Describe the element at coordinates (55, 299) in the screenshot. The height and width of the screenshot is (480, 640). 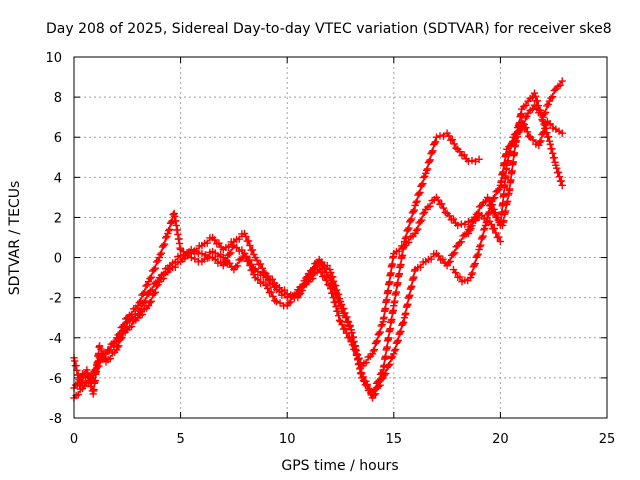
I see `y-tick-label: -2` at that location.